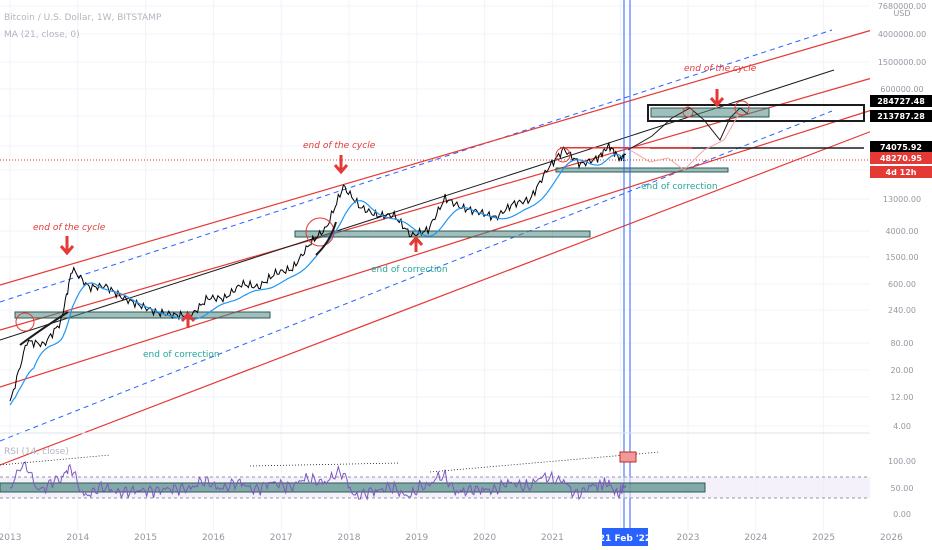  I want to click on annotation-end-of-cycle-2: end of the cycle, so click(339, 146).